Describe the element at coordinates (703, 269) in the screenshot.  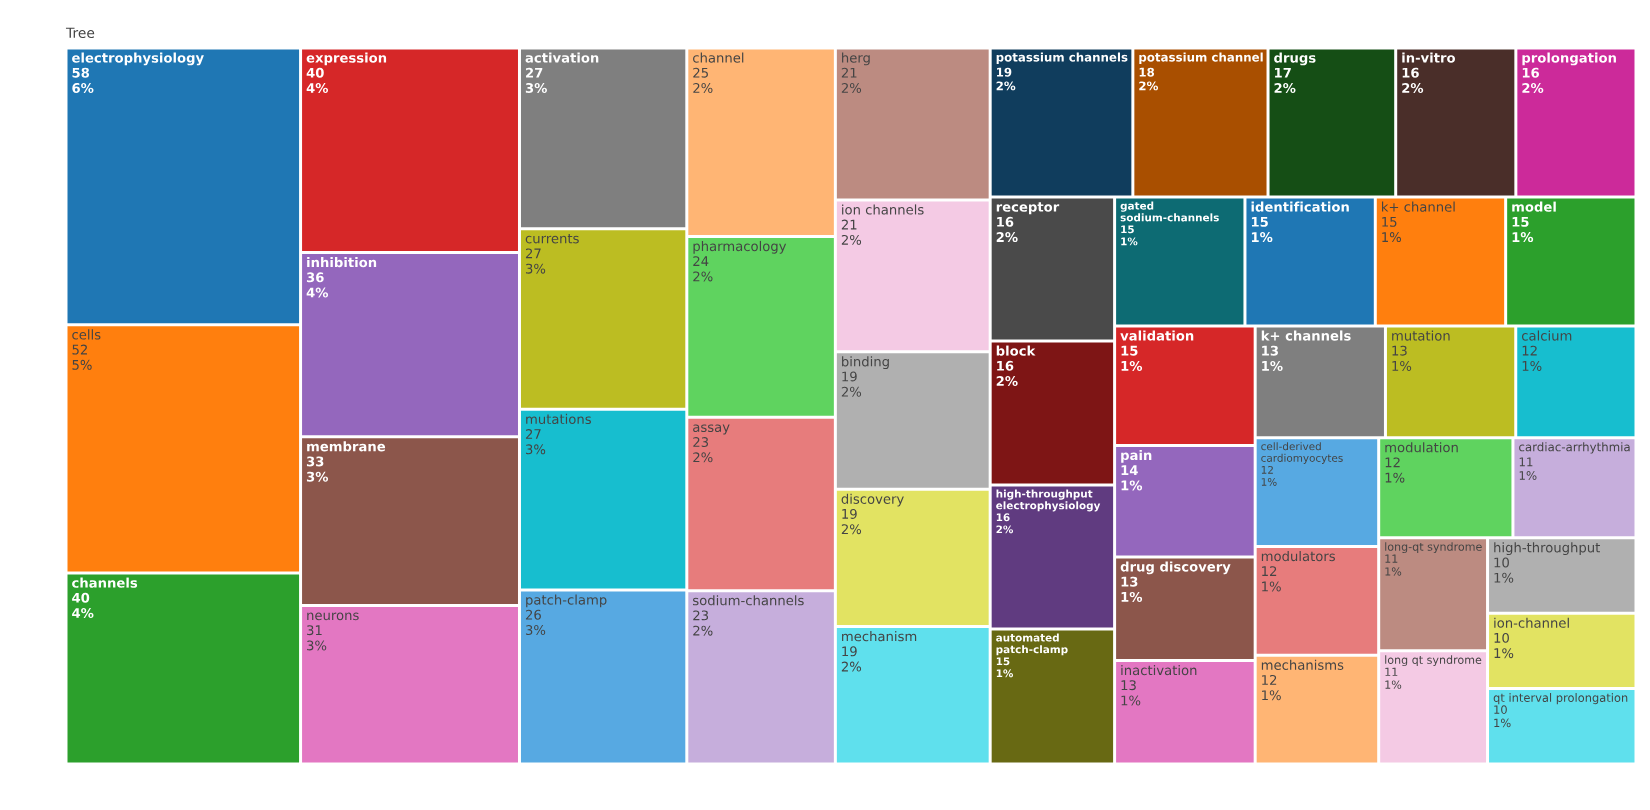
I see `data-label: 24 2%` at that location.